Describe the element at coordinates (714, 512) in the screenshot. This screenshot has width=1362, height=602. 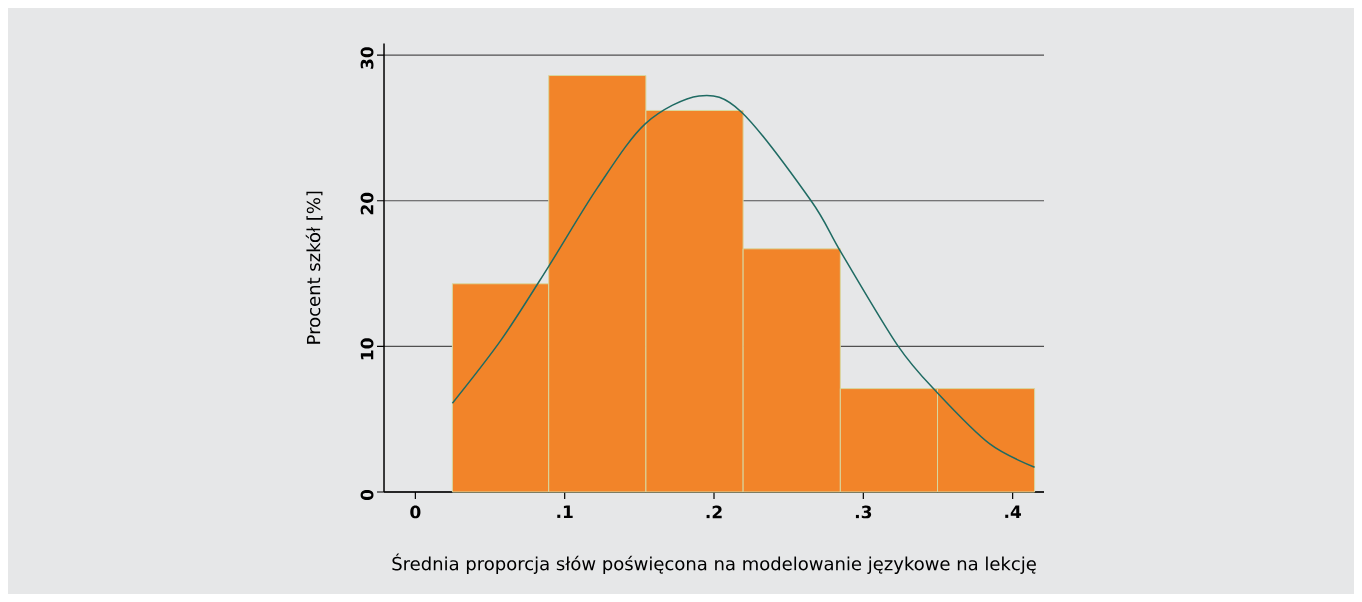
I see `x-tick-label: .2` at that location.